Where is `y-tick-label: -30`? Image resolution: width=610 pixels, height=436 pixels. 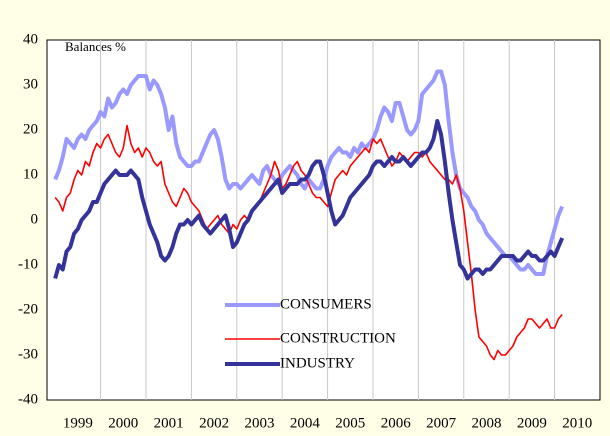 y-tick-label: -30 is located at coordinates (28, 354).